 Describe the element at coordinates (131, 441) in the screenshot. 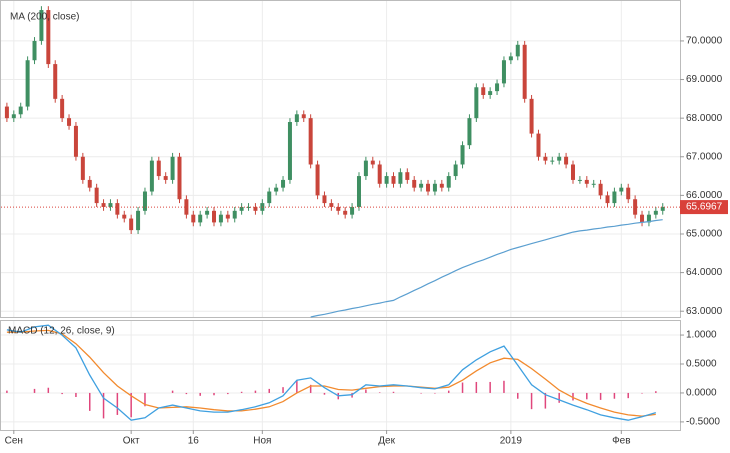

I see `x-tick-label: Окт` at that location.